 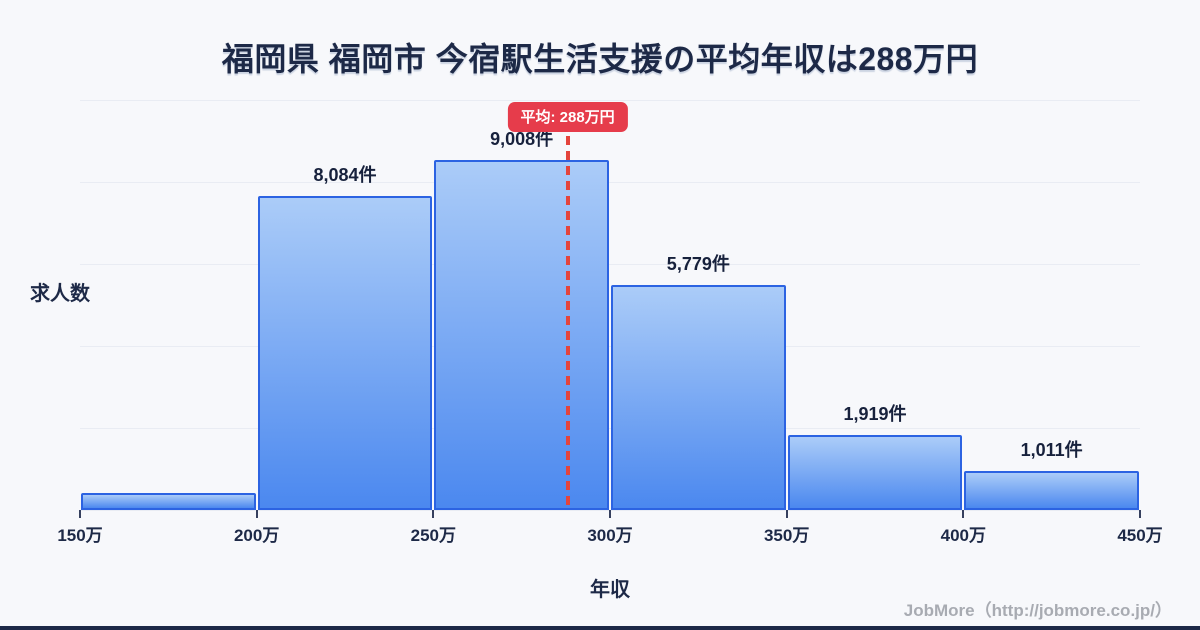 What do you see at coordinates (610, 590) in the screenshot?
I see `x-axis-label: 年収` at bounding box center [610, 590].